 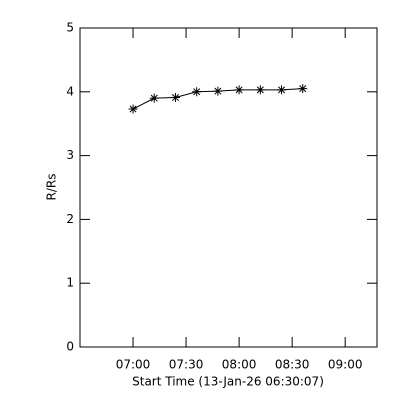 What do you see at coordinates (70, 219) in the screenshot?
I see `y-tick-label: 2` at bounding box center [70, 219].